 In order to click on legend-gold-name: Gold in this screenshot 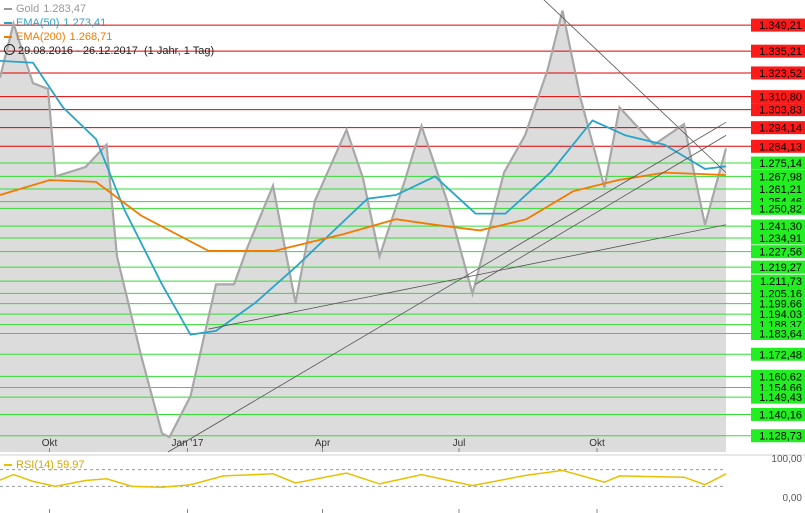, I will do `click(28, 9)`.